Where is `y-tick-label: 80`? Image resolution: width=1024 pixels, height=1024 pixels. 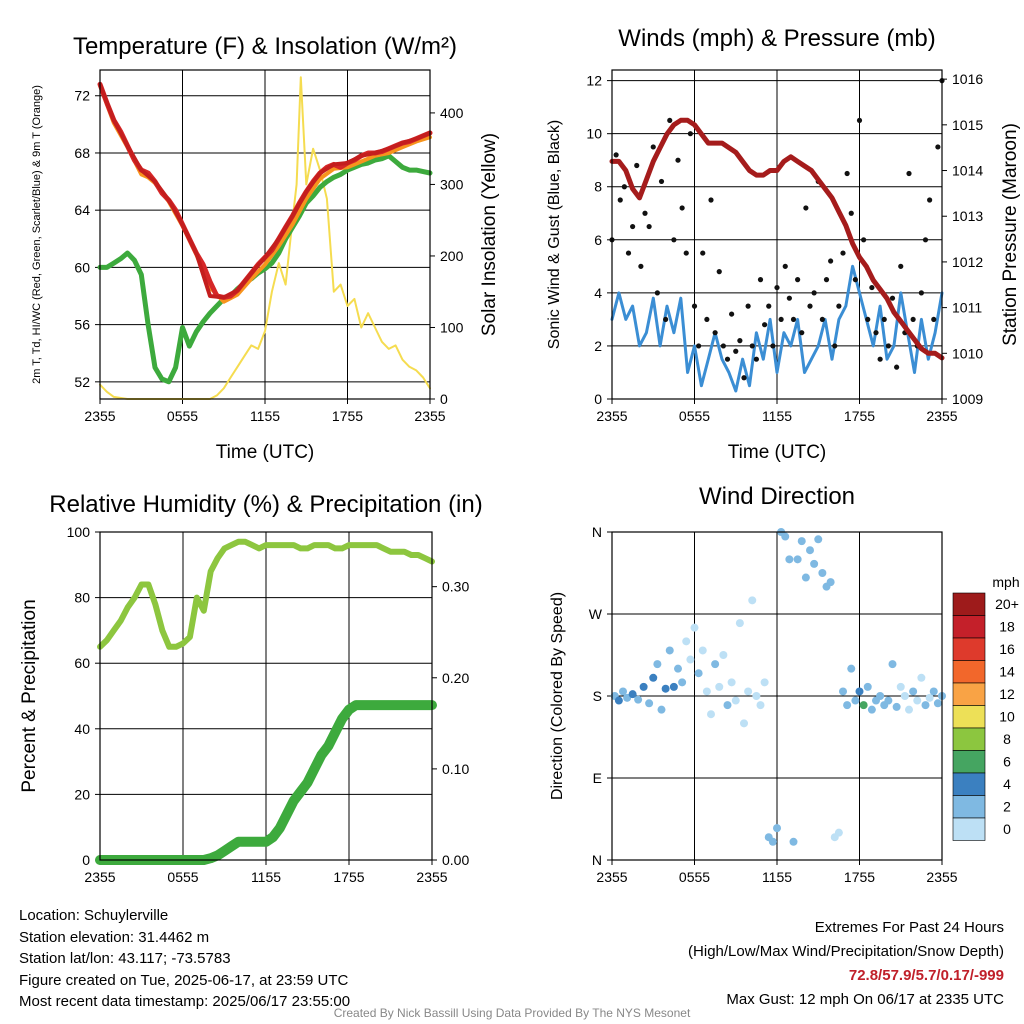
y-tick-label: 80 is located at coordinates (82, 598).